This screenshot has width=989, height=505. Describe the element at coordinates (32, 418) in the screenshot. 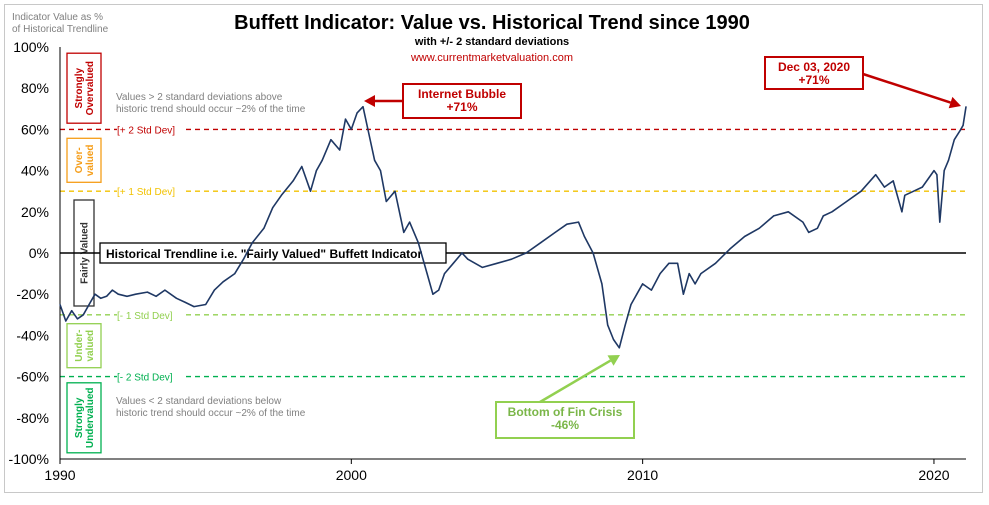

I see `y-tick-label: -80%` at that location.